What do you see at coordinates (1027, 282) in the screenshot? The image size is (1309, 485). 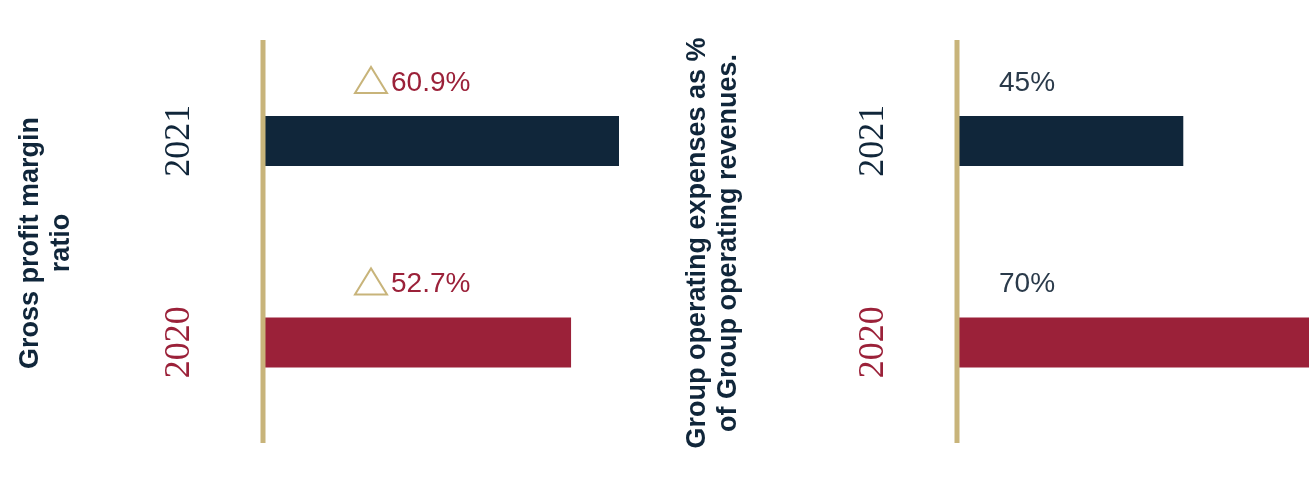 I see `data-label: 70%` at bounding box center [1027, 282].